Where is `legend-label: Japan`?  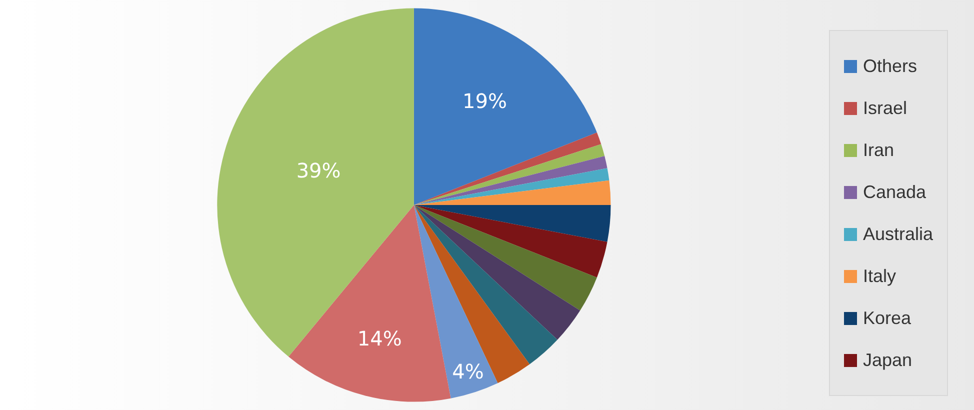 legend-label: Japan is located at coordinates (887, 360).